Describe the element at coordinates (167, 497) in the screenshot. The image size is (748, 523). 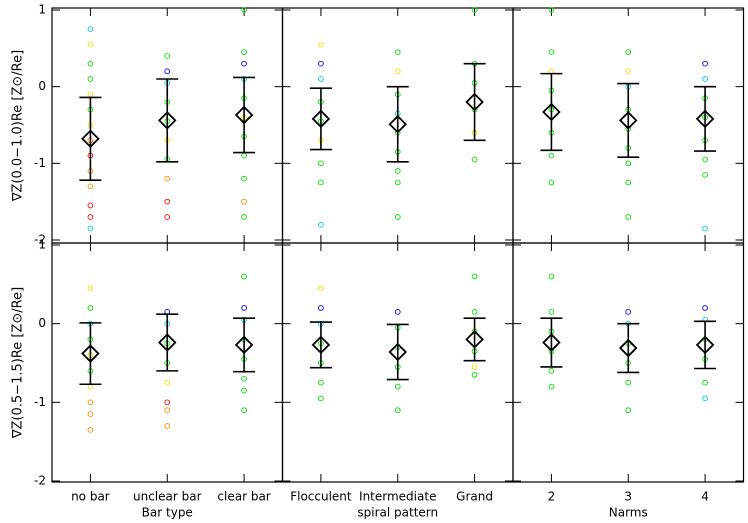
I see `x-tick-label: unclear bar` at that location.